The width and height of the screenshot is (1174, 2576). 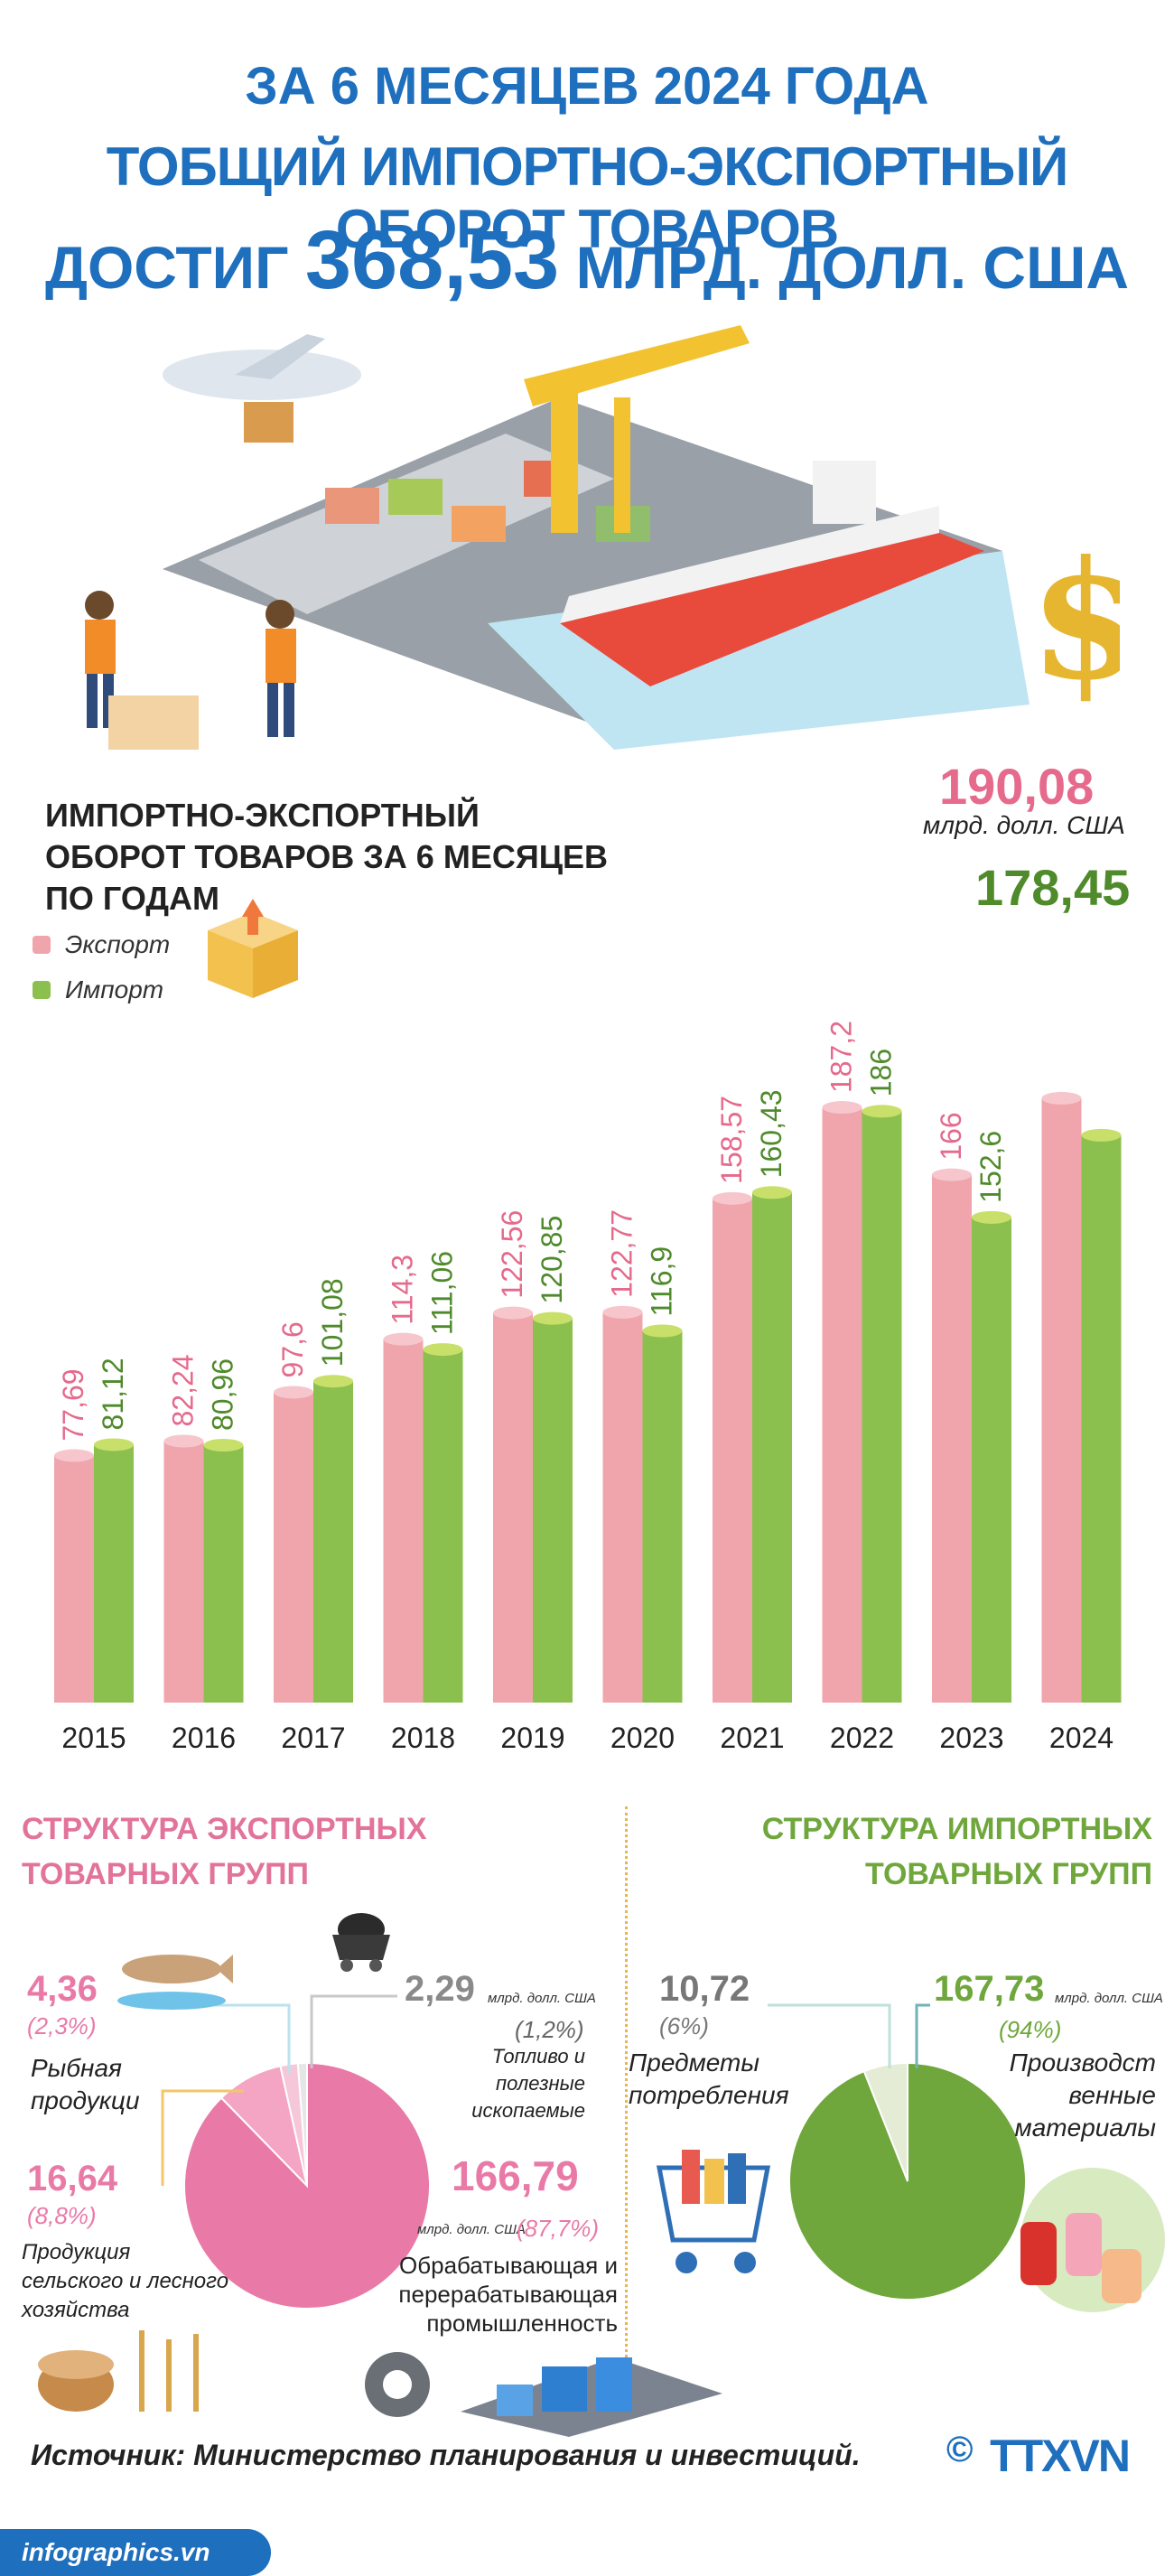 What do you see at coordinates (951, 1136) in the screenshot?
I see `data-label-export-2023: 166` at bounding box center [951, 1136].